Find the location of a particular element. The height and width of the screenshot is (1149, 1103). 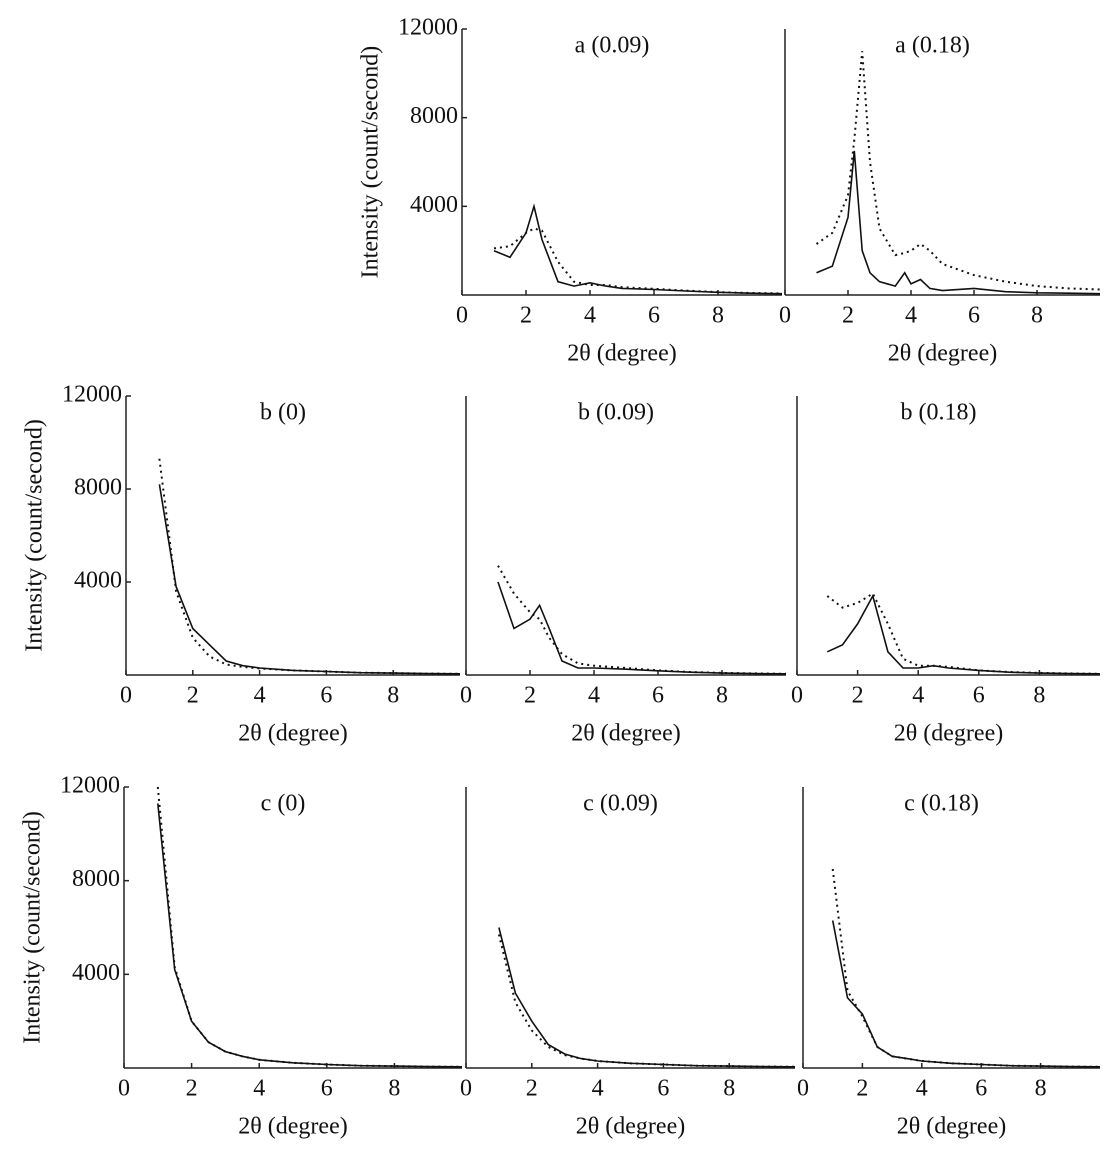

panel-title: b (0.18) is located at coordinates (939, 413).